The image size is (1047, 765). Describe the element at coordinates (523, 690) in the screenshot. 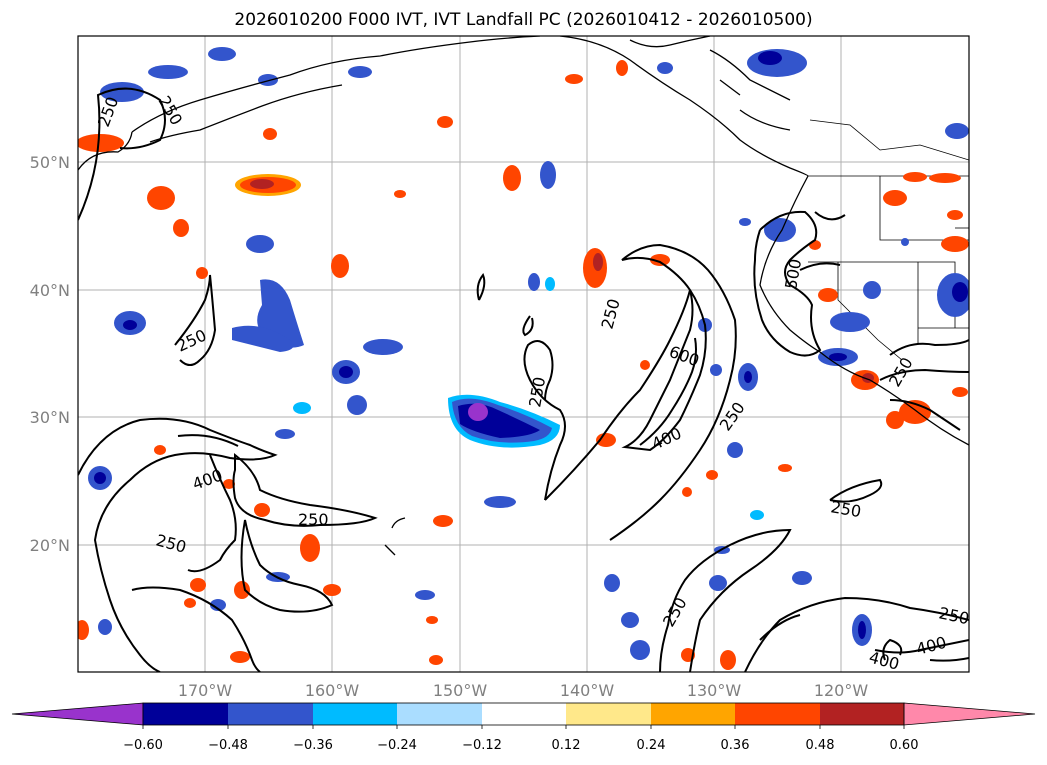

I see `longitude-labels: 170°W 160°W 150°W 140°W 130°W 120°W` at that location.